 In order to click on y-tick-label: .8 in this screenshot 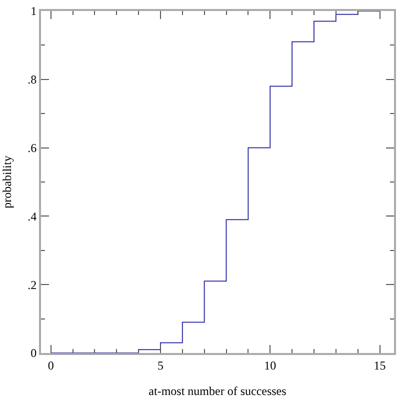, I will do `click(32, 79)`.